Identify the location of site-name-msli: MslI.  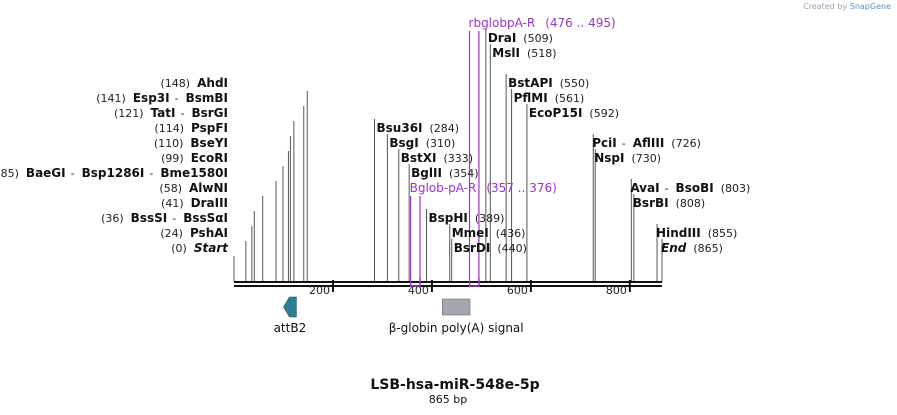
(506, 53).